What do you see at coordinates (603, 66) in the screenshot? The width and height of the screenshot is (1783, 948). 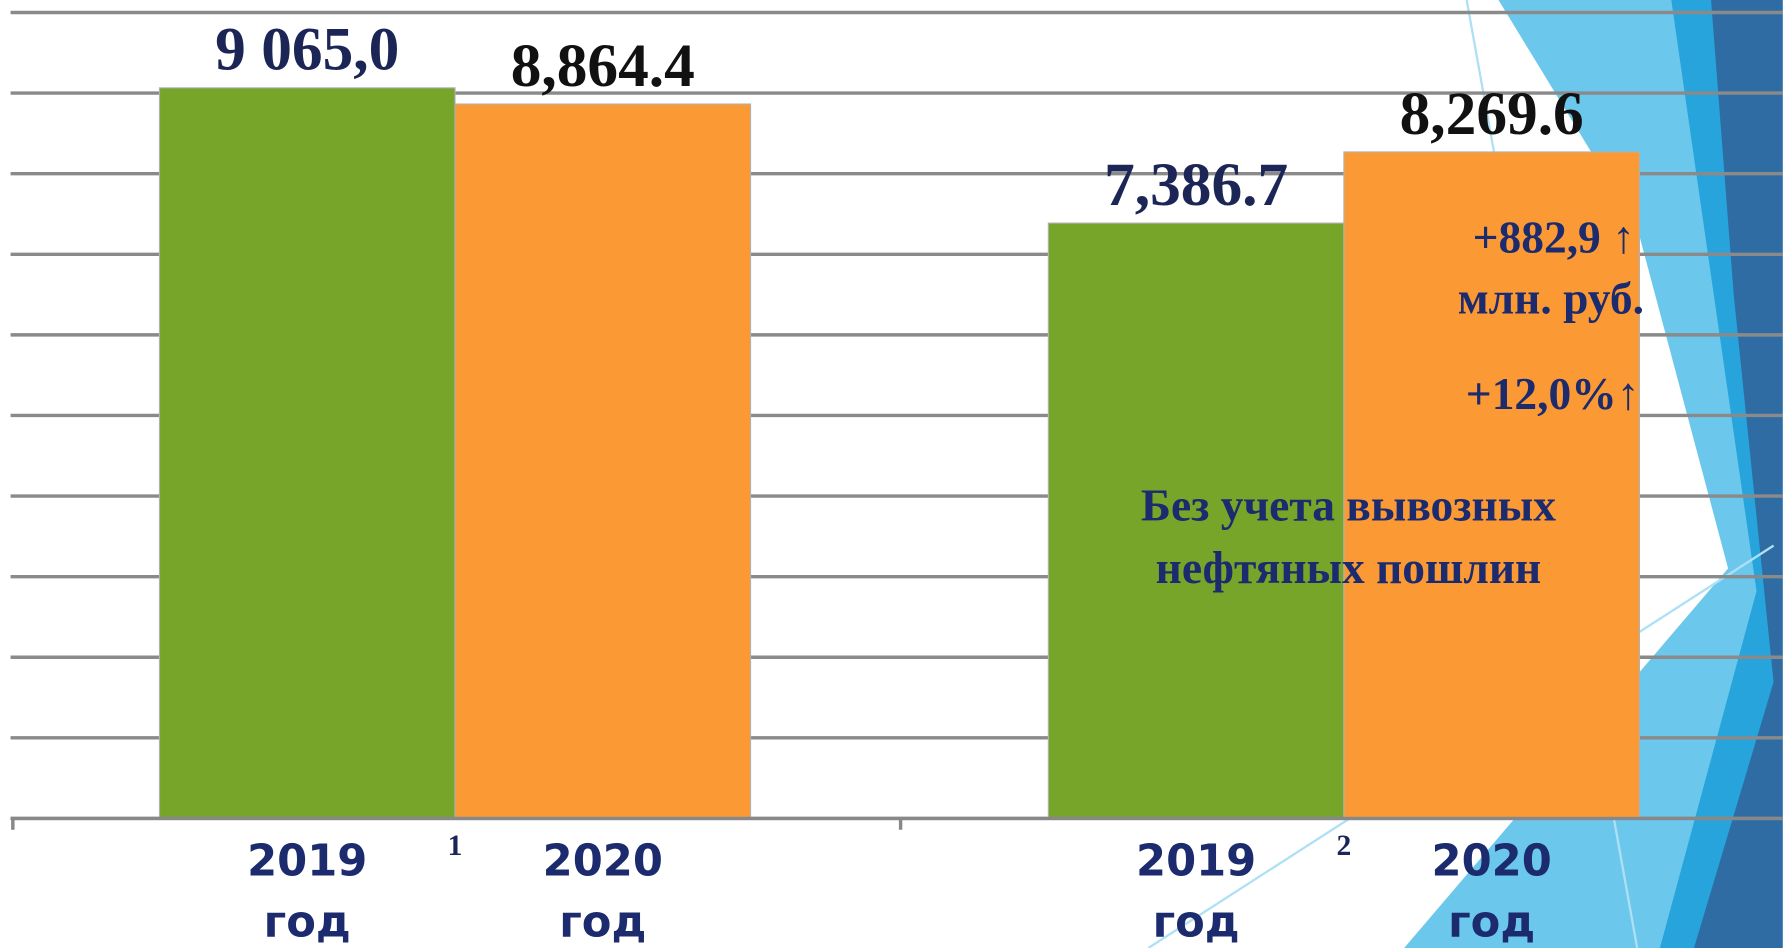 I see `value-label: 8,864.4` at bounding box center [603, 66].